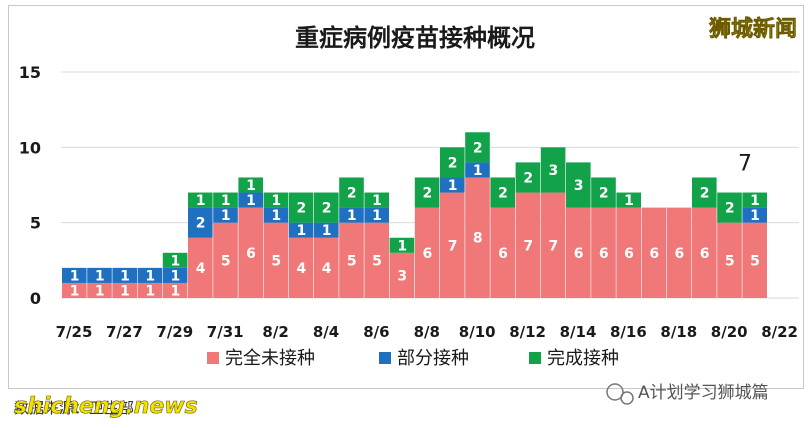 The height and width of the screenshot is (428, 811). I want to click on legend: 完全未接种 部分接种 完成接种, so click(413, 358).